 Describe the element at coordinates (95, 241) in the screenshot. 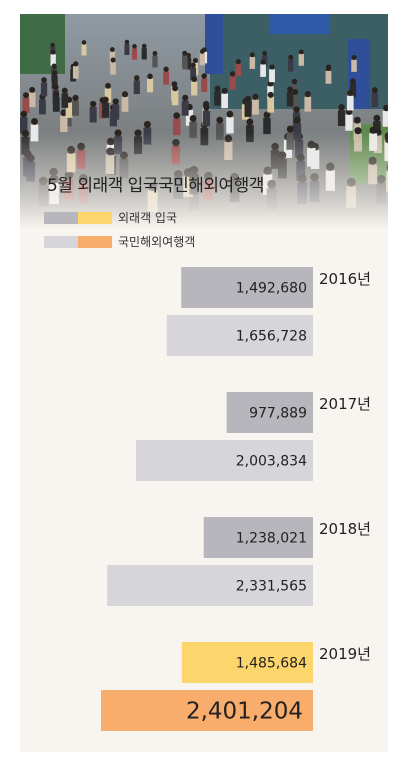

I see `legend-swatch-outbound-orange` at that location.